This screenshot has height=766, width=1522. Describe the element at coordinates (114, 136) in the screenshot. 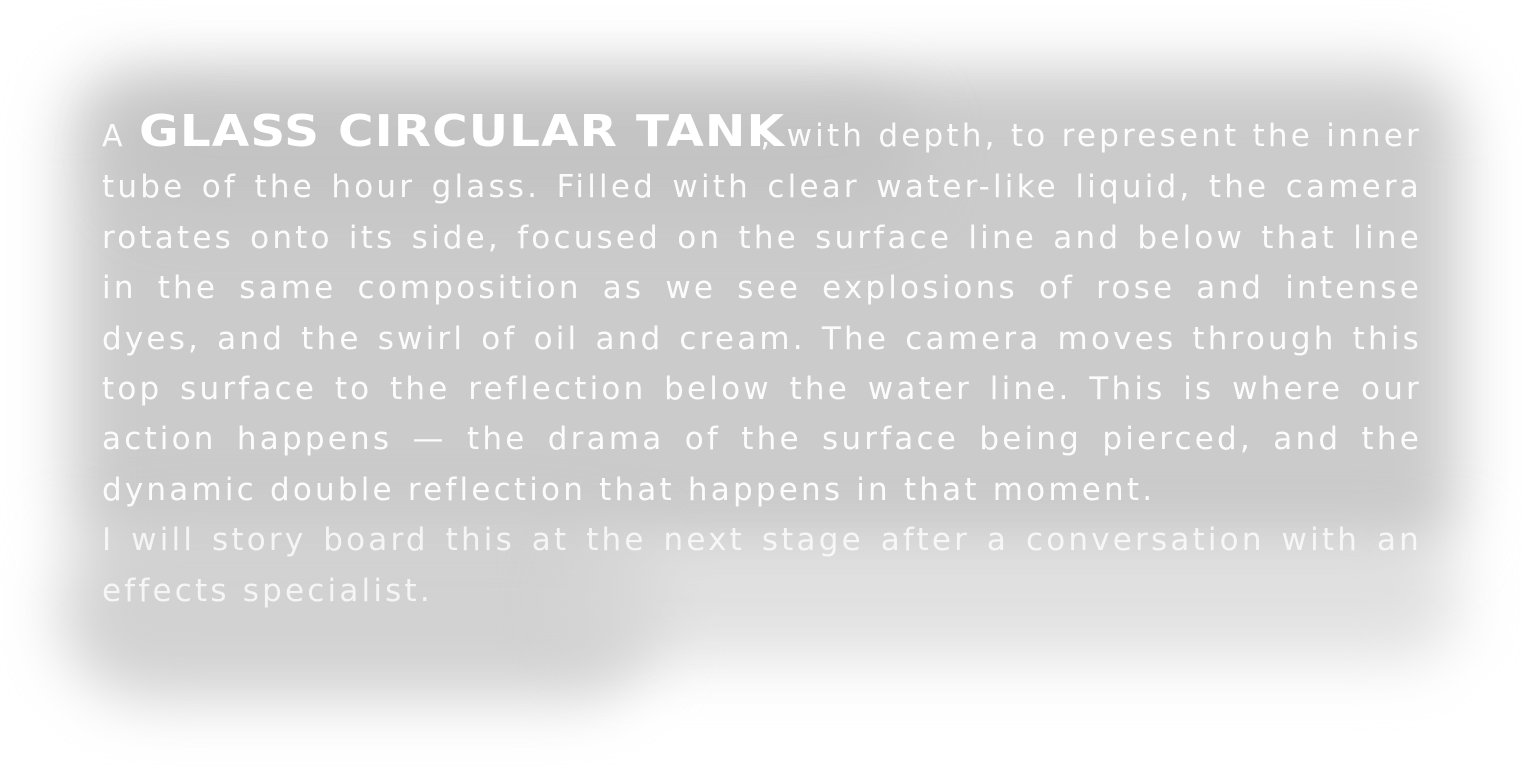

I see `lead-word: A` at that location.